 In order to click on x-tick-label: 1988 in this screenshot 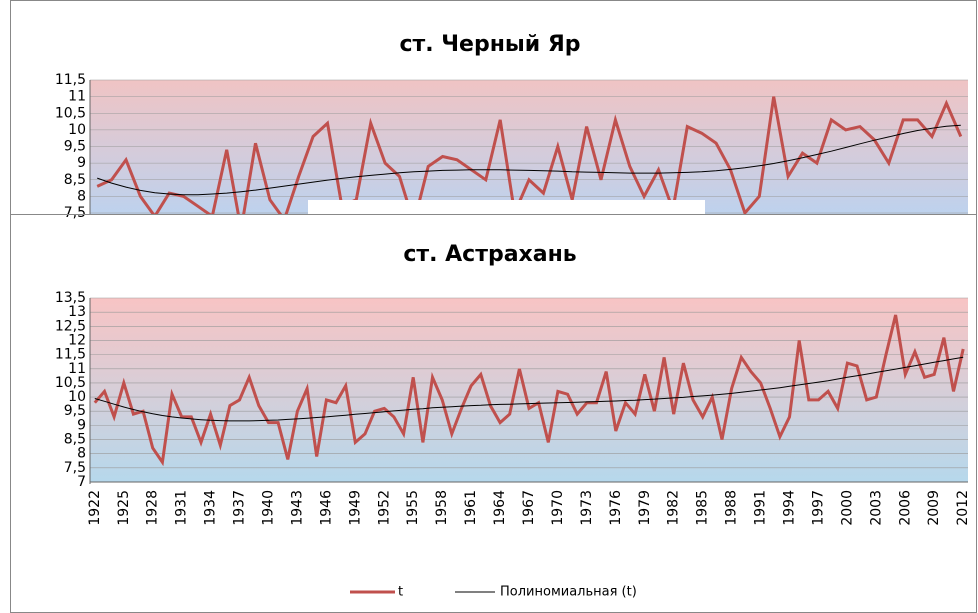, I will do `click(732, 508)`.